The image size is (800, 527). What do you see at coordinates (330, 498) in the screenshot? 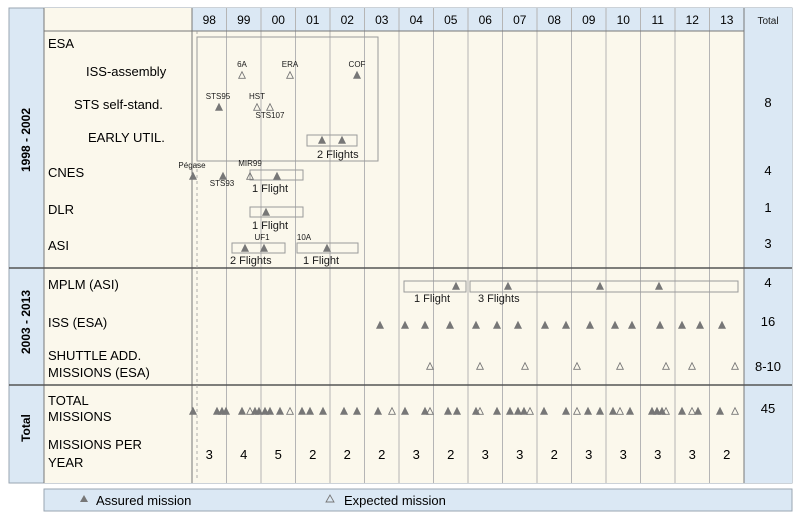
I see `outline-triangle-icon` at bounding box center [330, 498].